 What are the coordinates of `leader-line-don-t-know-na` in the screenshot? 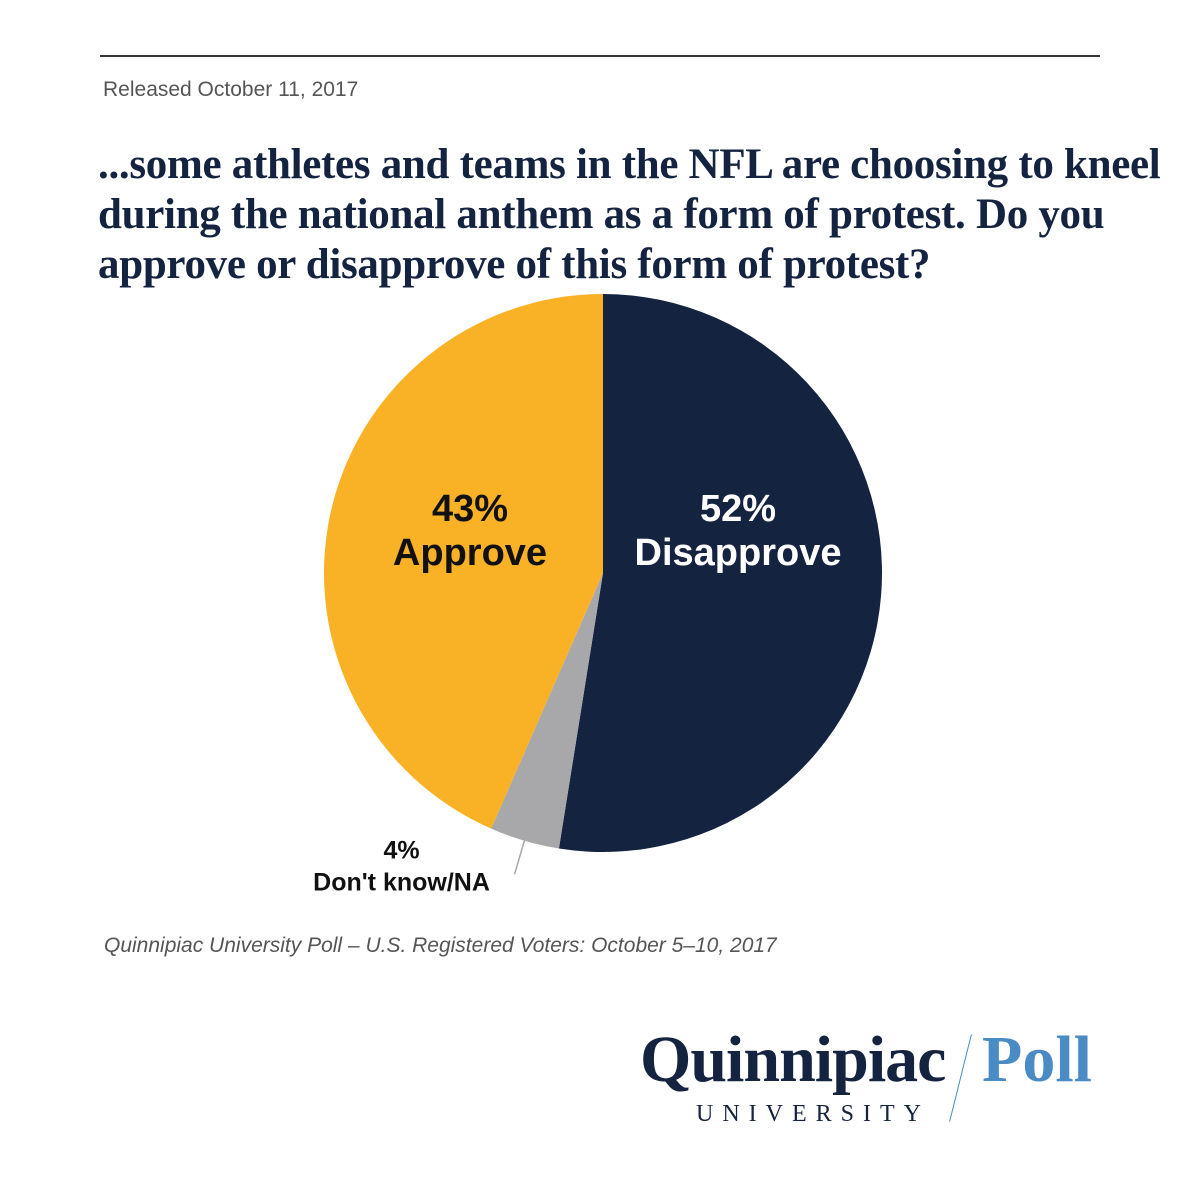 It's located at (520, 855).